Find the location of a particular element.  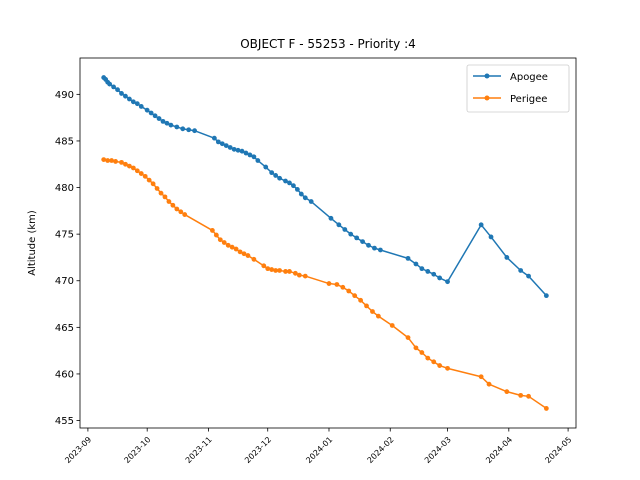

legend-perigee-marker is located at coordinates (487, 98).